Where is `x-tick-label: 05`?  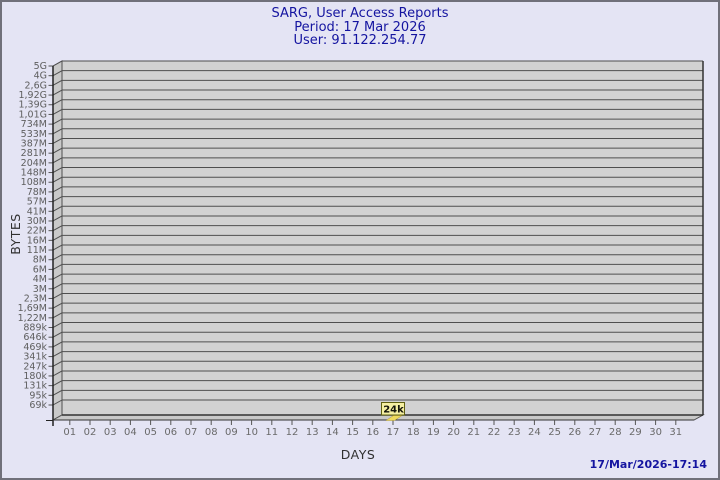
x-tick-label: 05 is located at coordinates (150, 432).